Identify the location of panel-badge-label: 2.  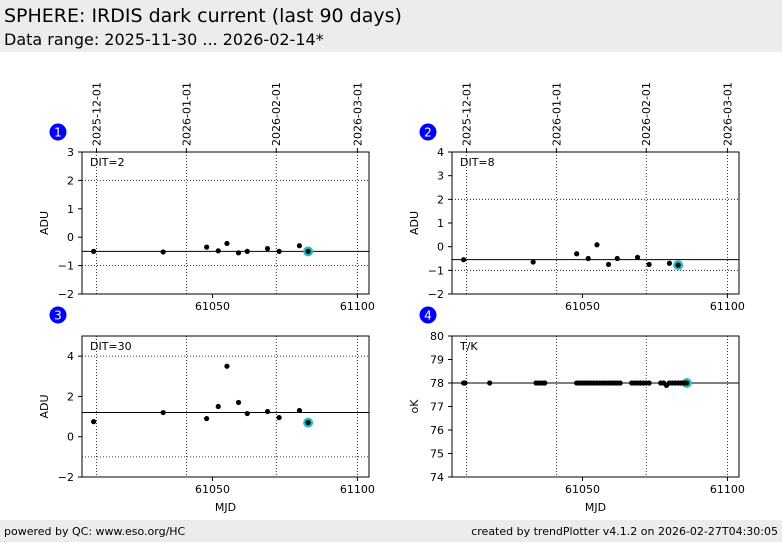
(428, 133).